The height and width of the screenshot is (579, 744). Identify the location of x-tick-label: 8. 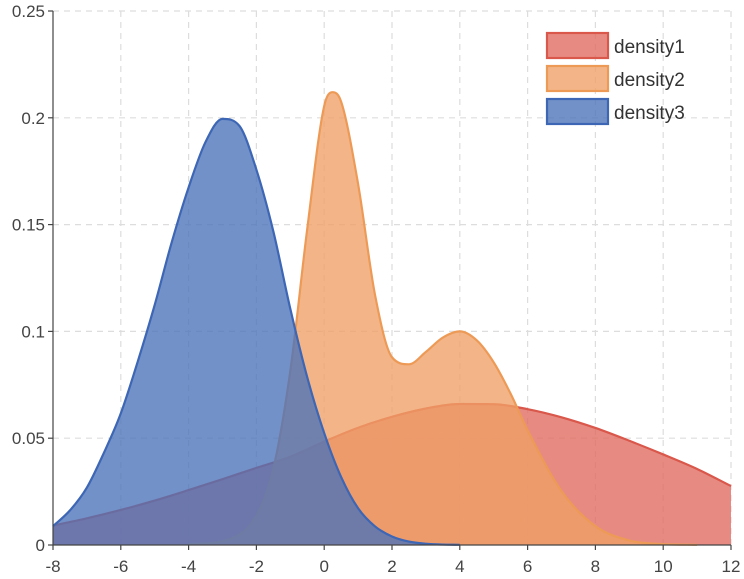
(595, 566).